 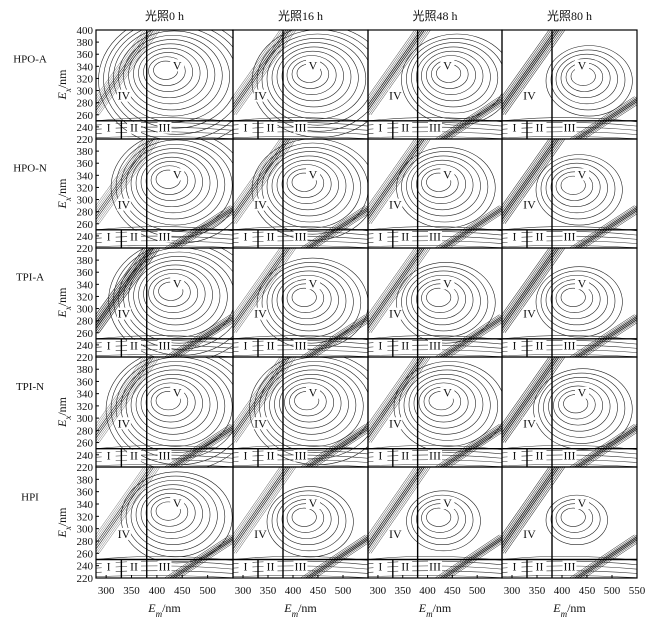 I want to click on region-label-IV-0-3-bg, so click(x=529, y=95).